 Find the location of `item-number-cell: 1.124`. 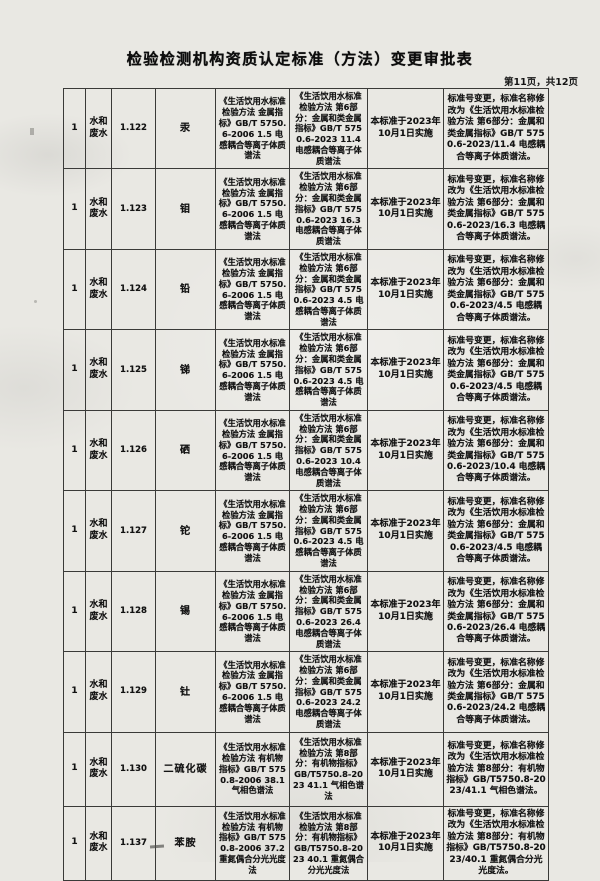

item-number-cell: 1.124 is located at coordinates (133, 289).